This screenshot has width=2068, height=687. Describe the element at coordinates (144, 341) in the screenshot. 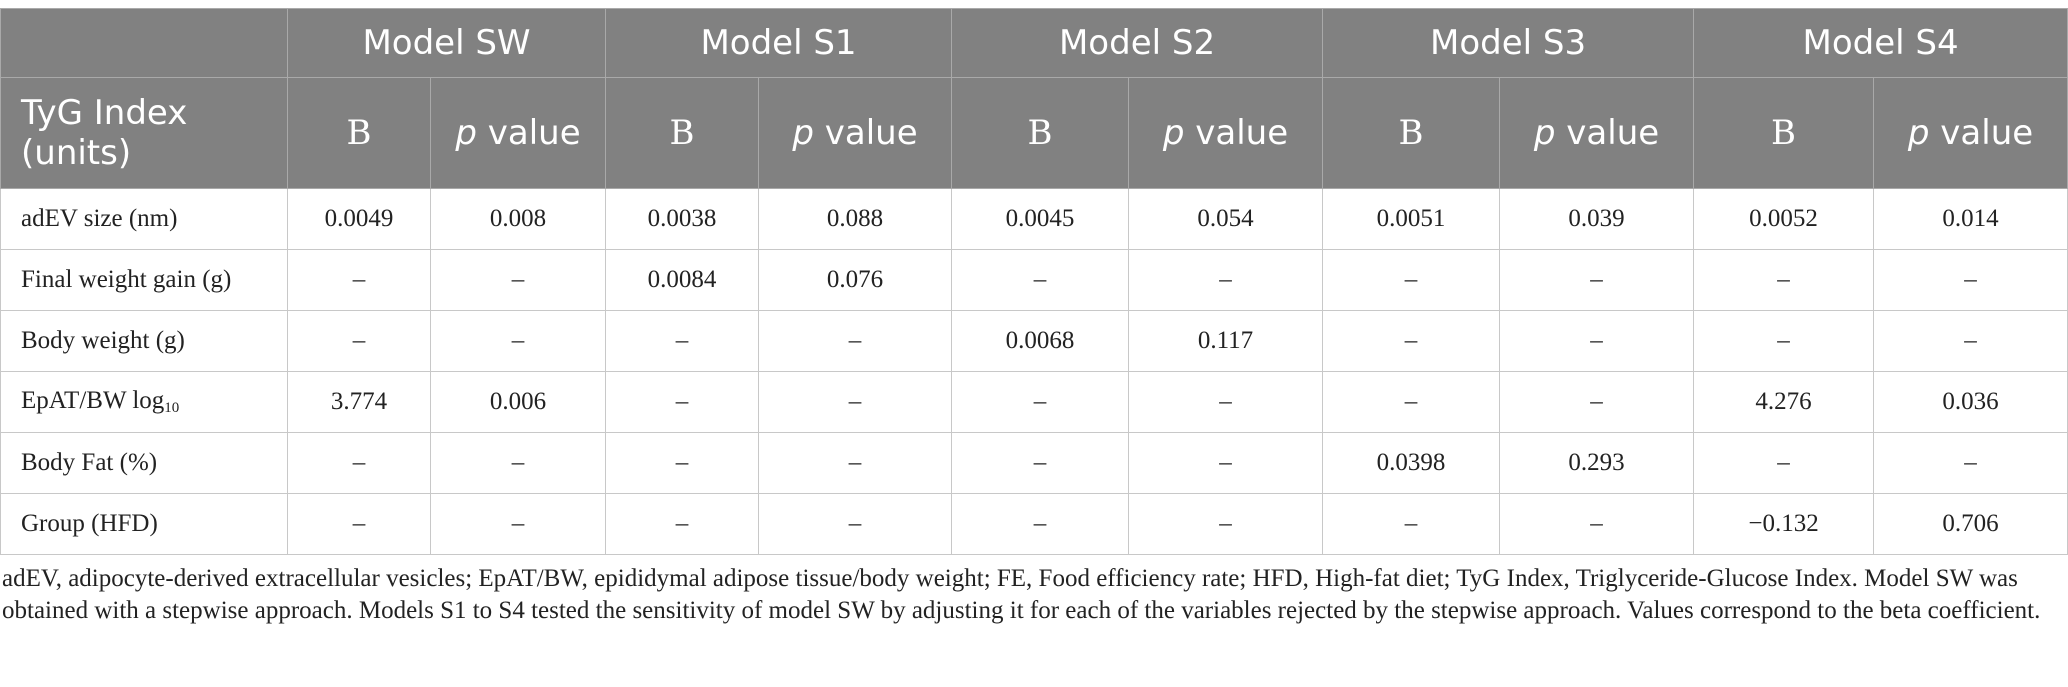

I see `row-label: Body weight (g)` at that location.